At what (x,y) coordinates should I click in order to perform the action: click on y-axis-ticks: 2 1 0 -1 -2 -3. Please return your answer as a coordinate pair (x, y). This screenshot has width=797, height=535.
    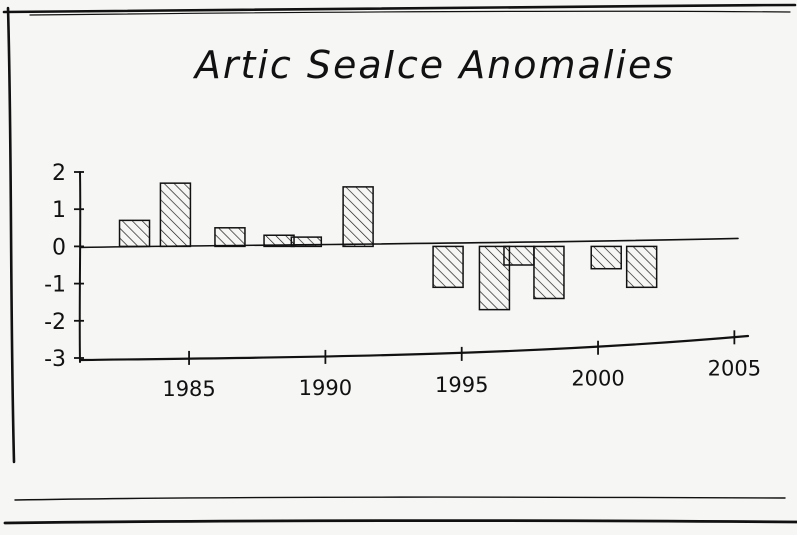
    Looking at the image, I should click on (64, 266).